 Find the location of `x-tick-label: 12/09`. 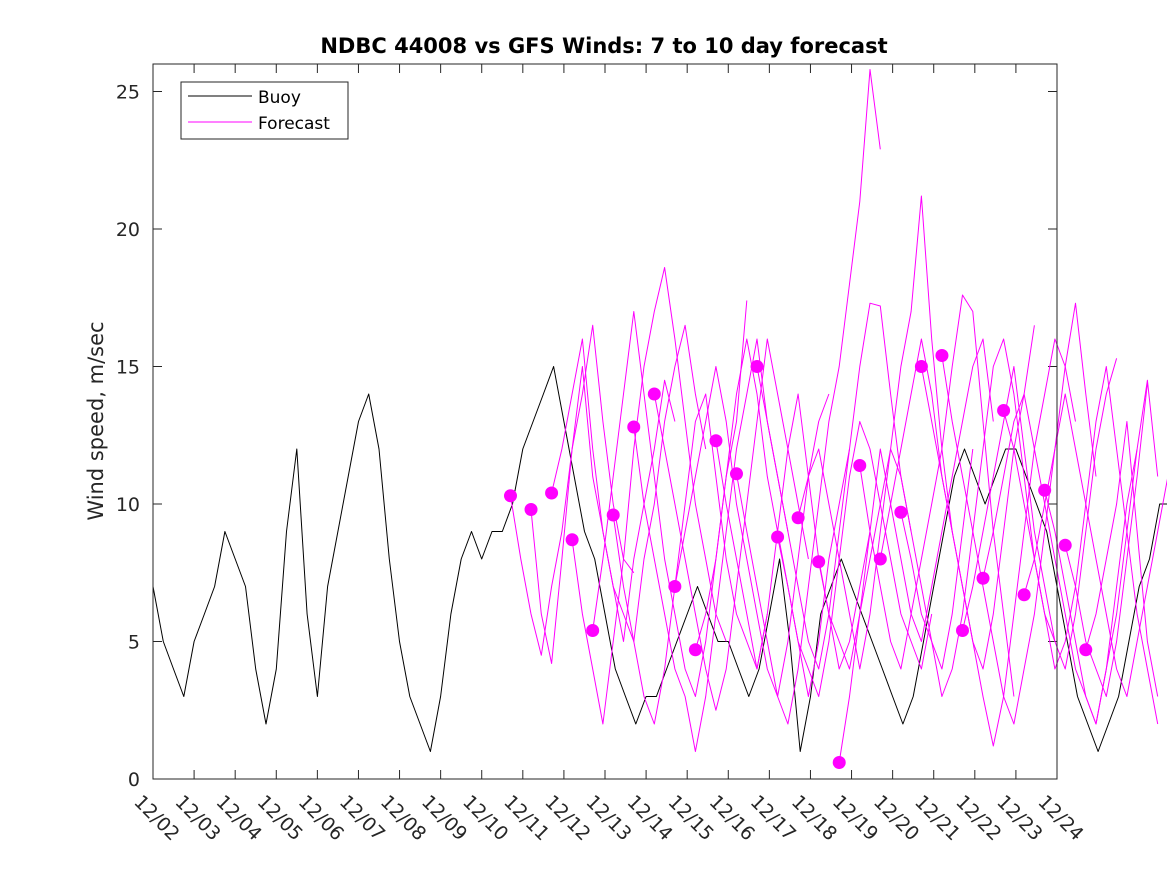

x-tick-label: 12/09 is located at coordinates (444, 818).